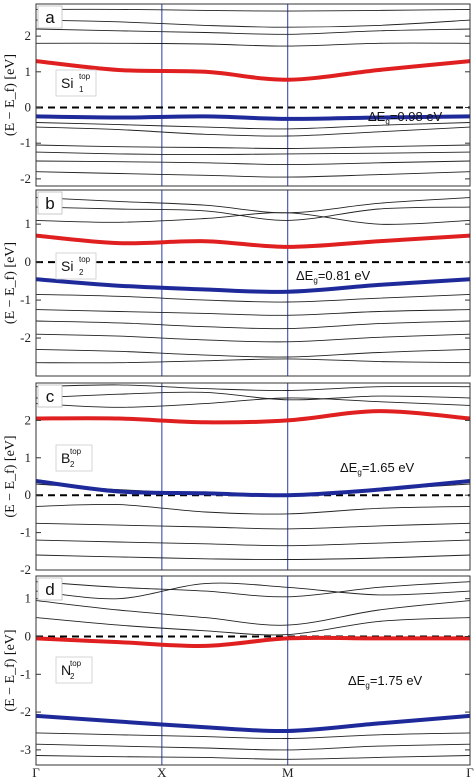  What do you see at coordinates (50, 17) in the screenshot?
I see `panel-letter-text: a` at bounding box center [50, 17].